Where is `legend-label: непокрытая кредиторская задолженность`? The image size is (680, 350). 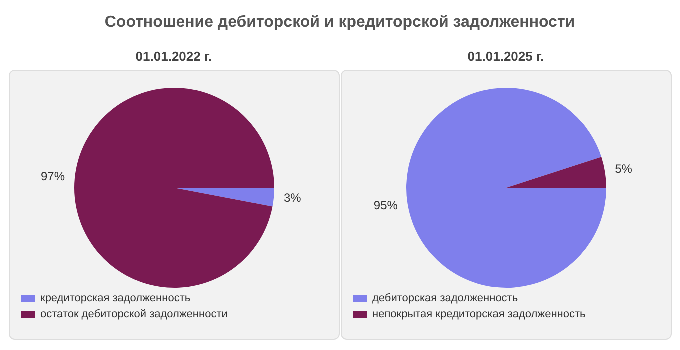
legend-label: непокрытая кредиторская задолженность is located at coordinates (479, 314).